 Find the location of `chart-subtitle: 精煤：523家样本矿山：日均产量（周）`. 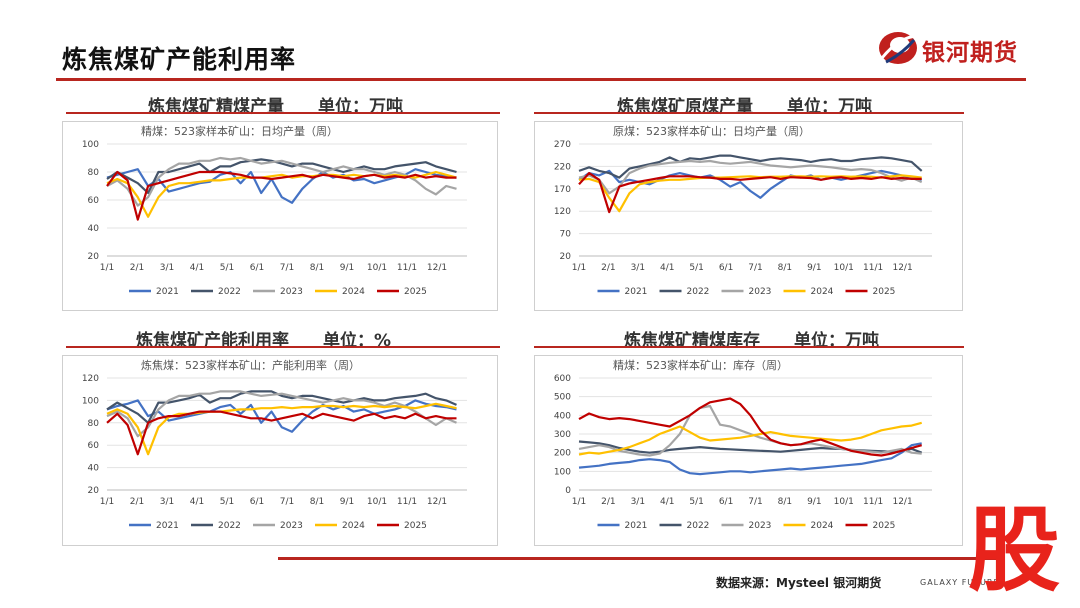

chart-subtitle: 精煤：523家样本矿山：日均产量（周） is located at coordinates (239, 131).